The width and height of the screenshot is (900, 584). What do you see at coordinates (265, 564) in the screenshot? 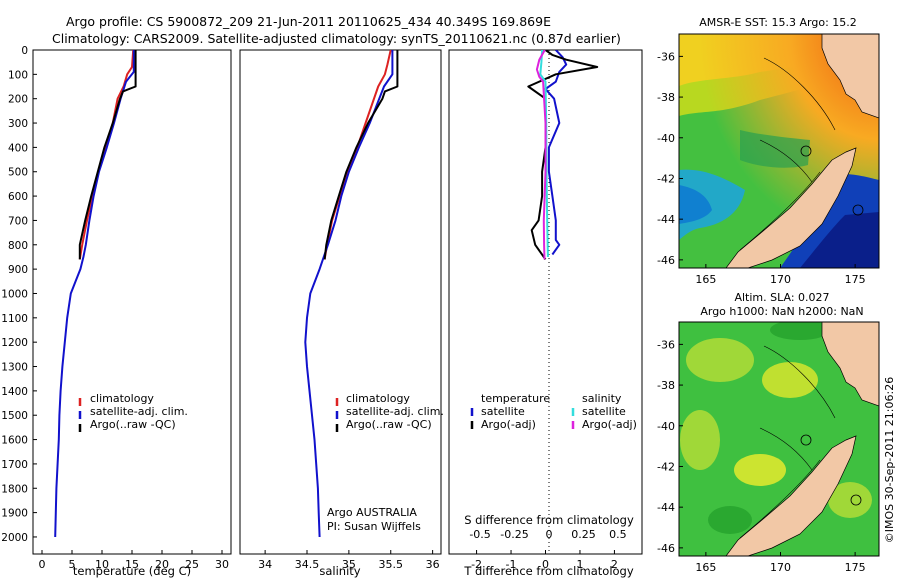
I see `x-tick-label: 34` at bounding box center [265, 564].